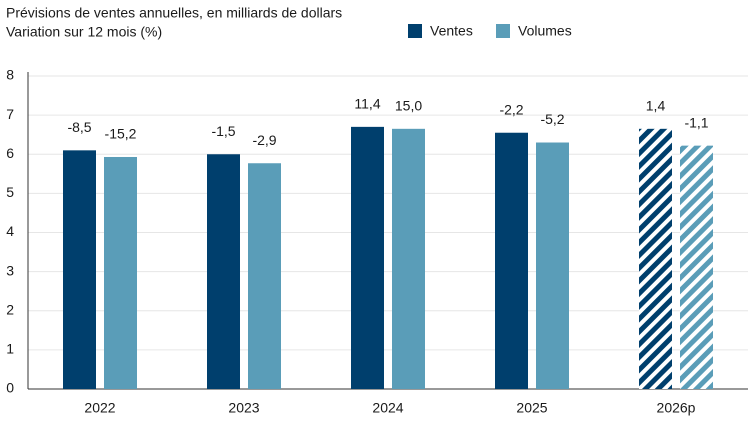 This screenshot has width=750, height=427. Describe the element at coordinates (451, 31) in the screenshot. I see `legend-label: Ventes` at that location.